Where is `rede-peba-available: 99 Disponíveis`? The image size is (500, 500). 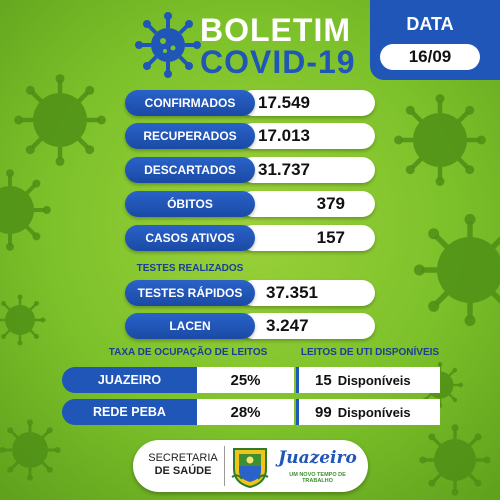
rede-peba-available: 99 Disponíveis is located at coordinates (369, 412).